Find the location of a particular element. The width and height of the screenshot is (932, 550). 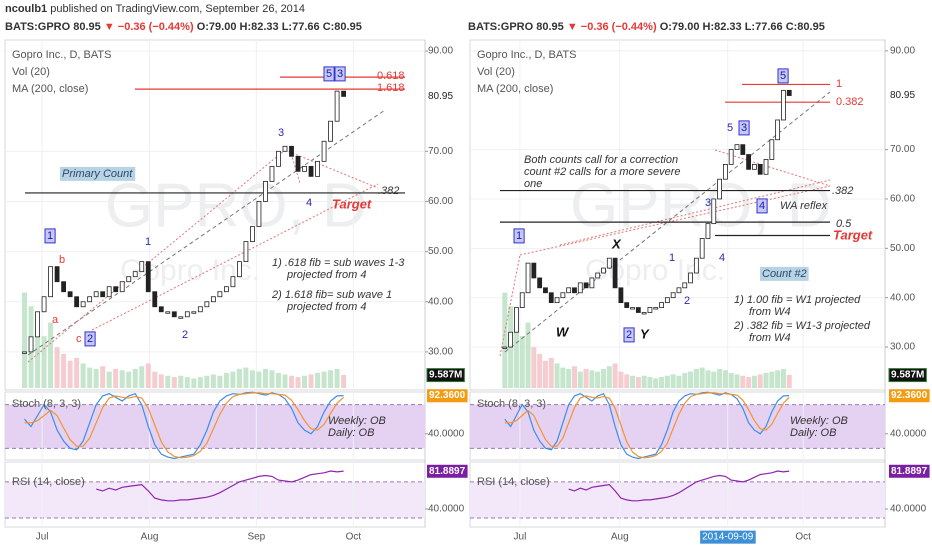

annotation: .382 is located at coordinates (842, 191).